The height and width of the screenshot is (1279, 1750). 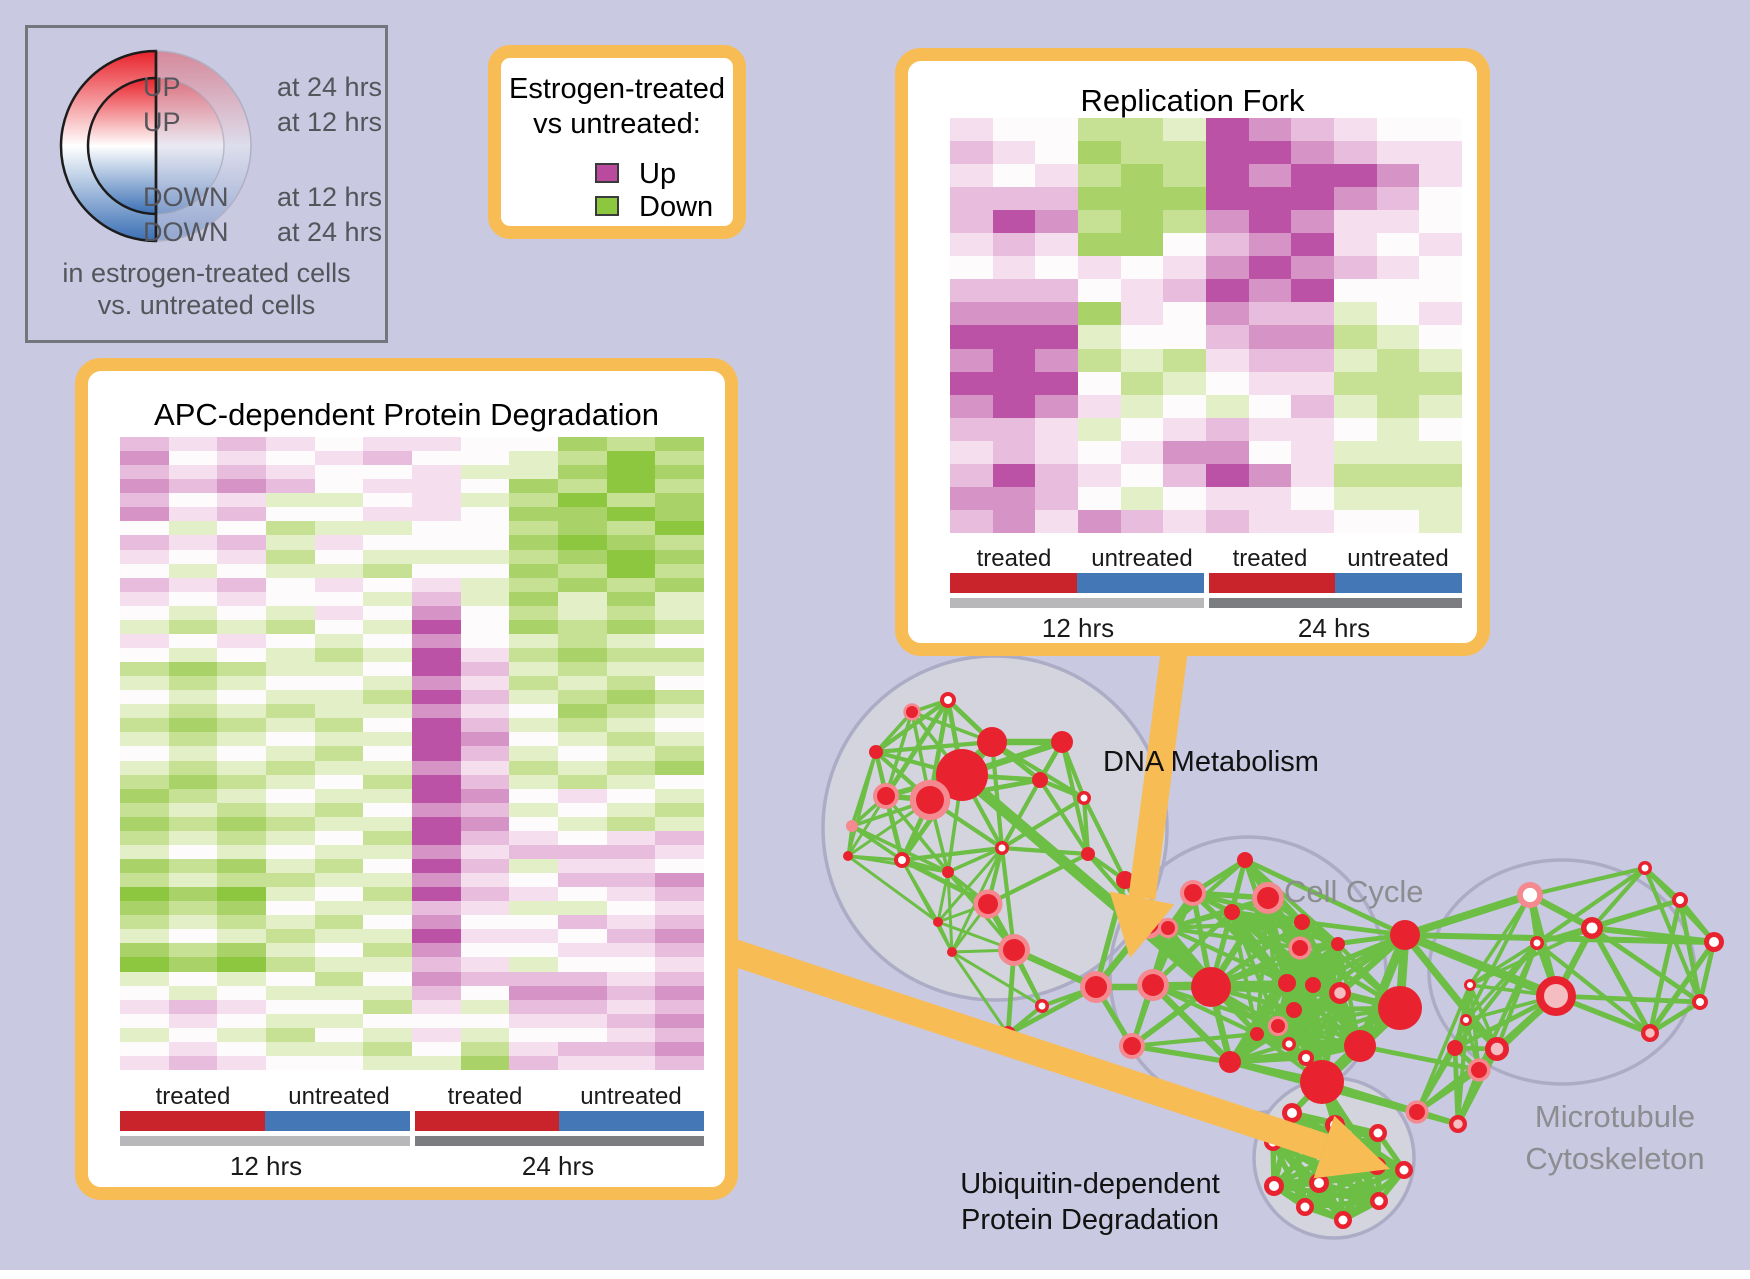 What do you see at coordinates (1335, 603) in the screenshot?
I see `hrs24-bar` at bounding box center [1335, 603].